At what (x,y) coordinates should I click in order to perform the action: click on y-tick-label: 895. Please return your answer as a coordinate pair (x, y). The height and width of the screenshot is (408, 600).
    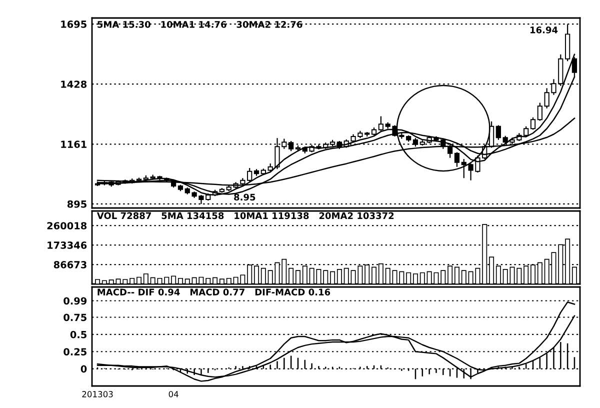
    Looking at the image, I should click on (76, 204).